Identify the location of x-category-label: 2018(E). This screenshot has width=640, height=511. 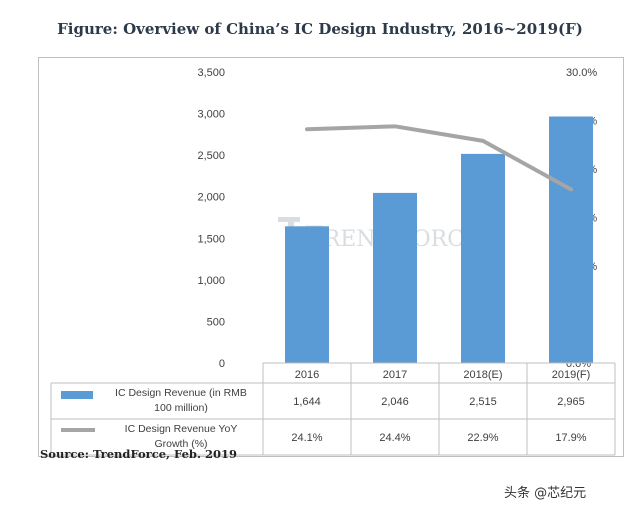
(482, 375).